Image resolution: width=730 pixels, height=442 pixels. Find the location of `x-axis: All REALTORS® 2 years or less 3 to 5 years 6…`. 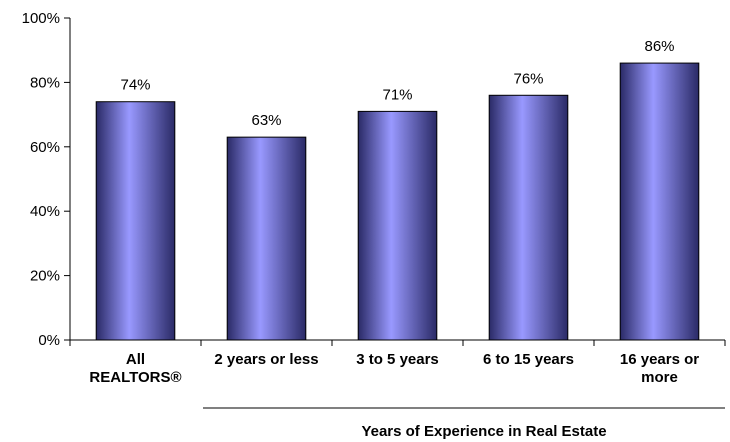

x-axis: All REALTORS® 2 years or less 3 to 5 years 6… is located at coordinates (397, 362).